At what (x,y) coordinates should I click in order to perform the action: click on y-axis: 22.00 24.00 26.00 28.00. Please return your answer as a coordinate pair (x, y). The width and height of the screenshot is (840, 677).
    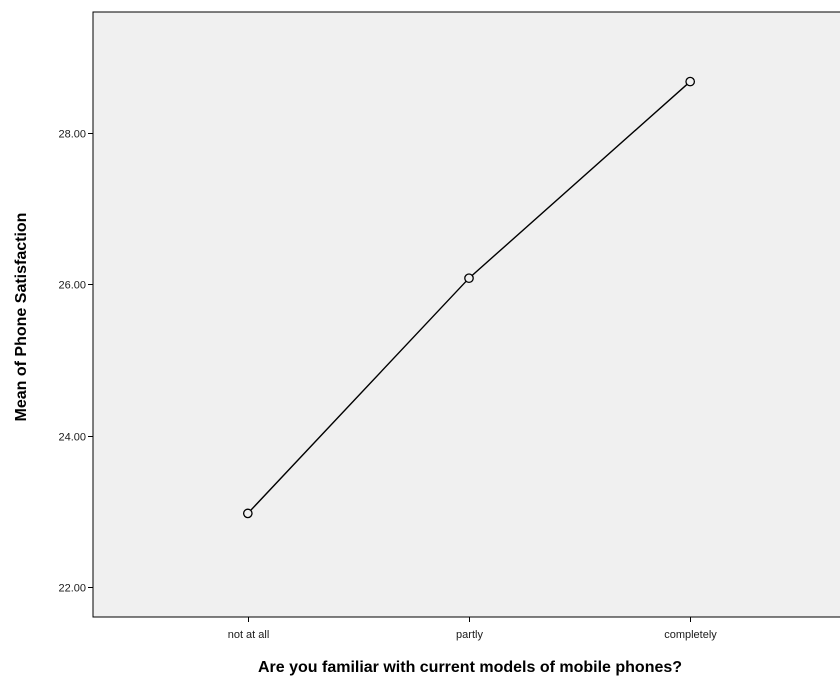
    Looking at the image, I should click on (75, 362).